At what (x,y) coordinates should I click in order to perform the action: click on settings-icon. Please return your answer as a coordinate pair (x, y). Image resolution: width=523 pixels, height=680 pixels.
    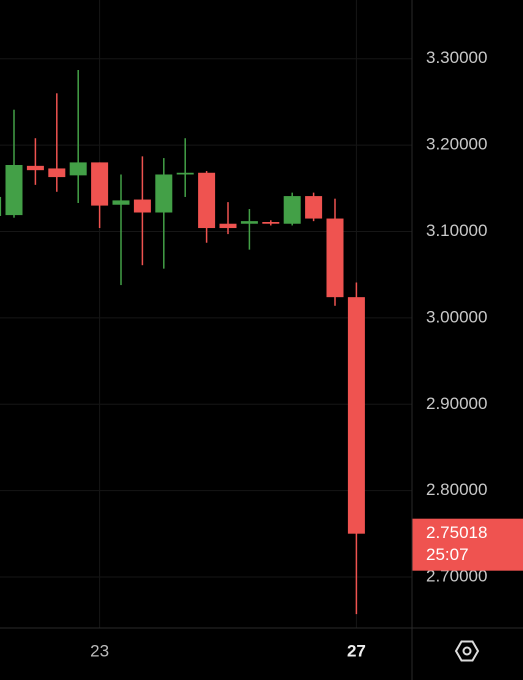
    Looking at the image, I should click on (467, 651).